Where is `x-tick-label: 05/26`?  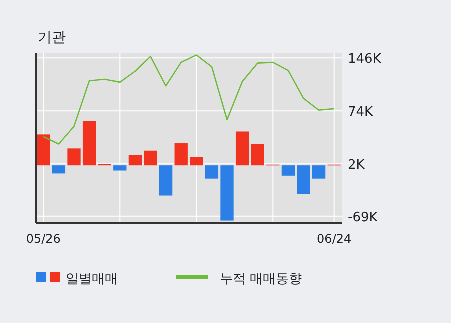 x-tick-label: 05/26 is located at coordinates (43, 239).